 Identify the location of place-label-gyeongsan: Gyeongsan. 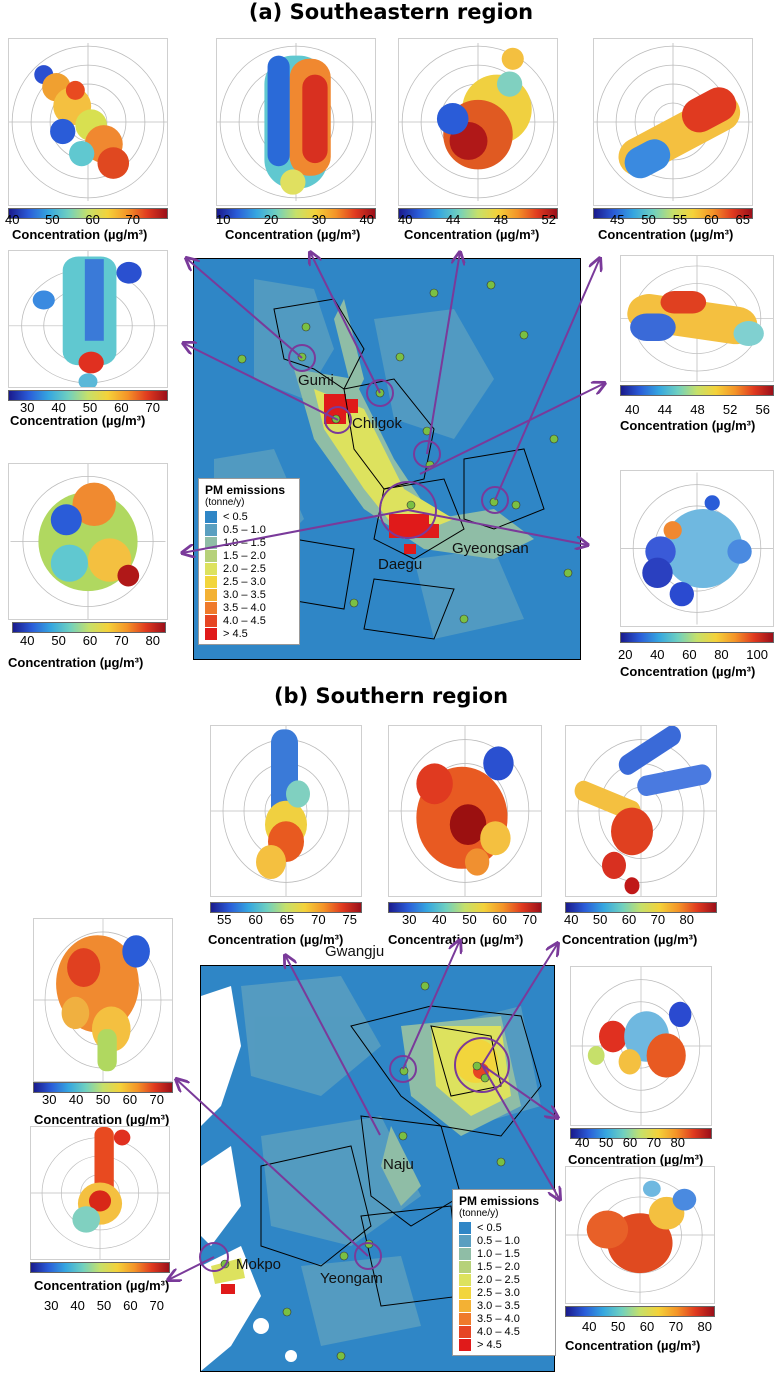
(490, 548).